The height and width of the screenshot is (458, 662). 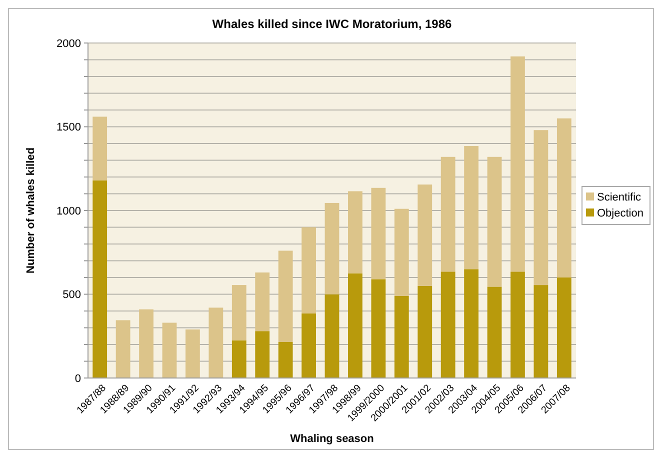 I want to click on legend-label: Scientific, so click(x=619, y=197).